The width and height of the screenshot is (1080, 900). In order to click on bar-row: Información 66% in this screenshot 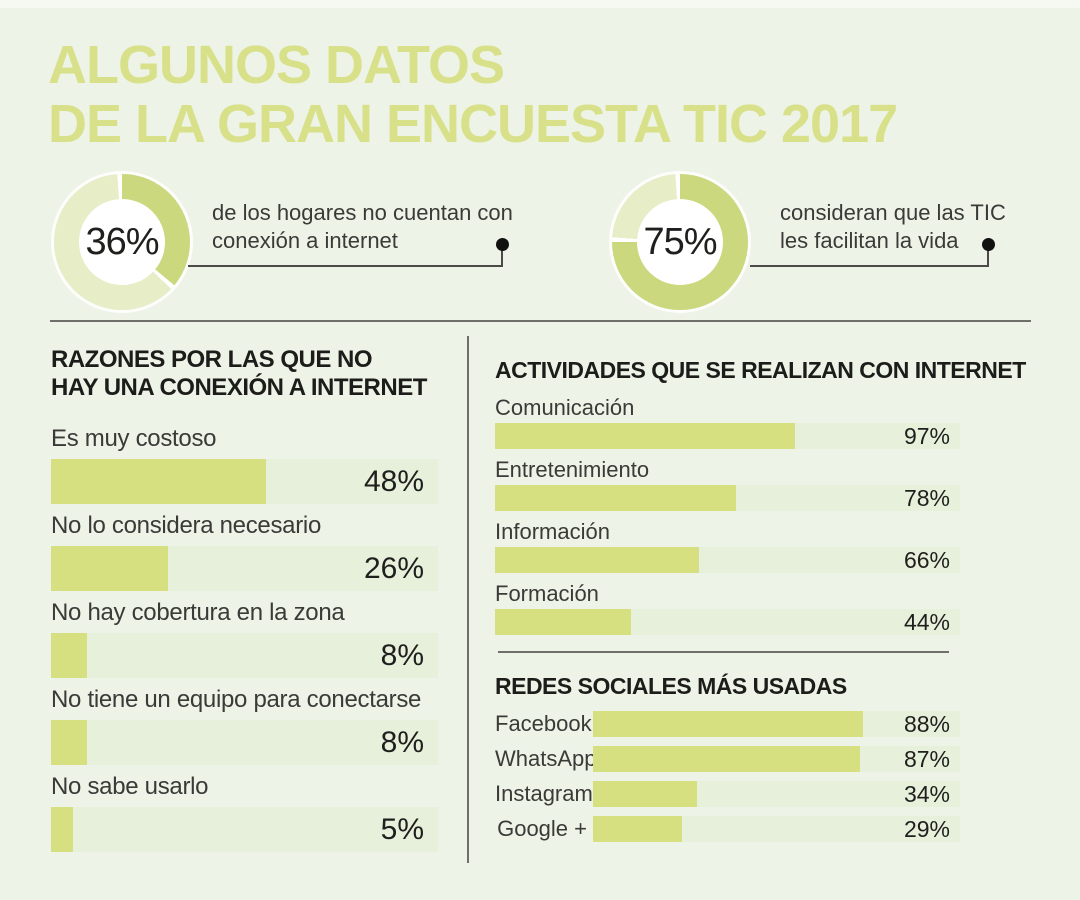, I will do `click(727, 546)`.